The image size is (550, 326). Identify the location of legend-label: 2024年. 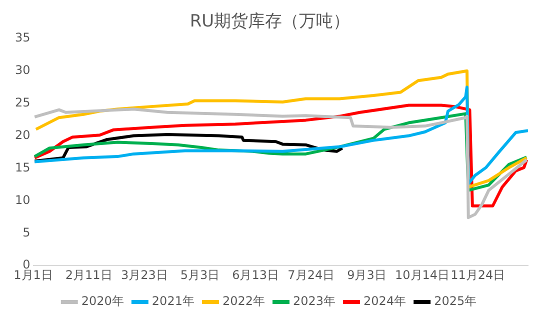
(385, 301).